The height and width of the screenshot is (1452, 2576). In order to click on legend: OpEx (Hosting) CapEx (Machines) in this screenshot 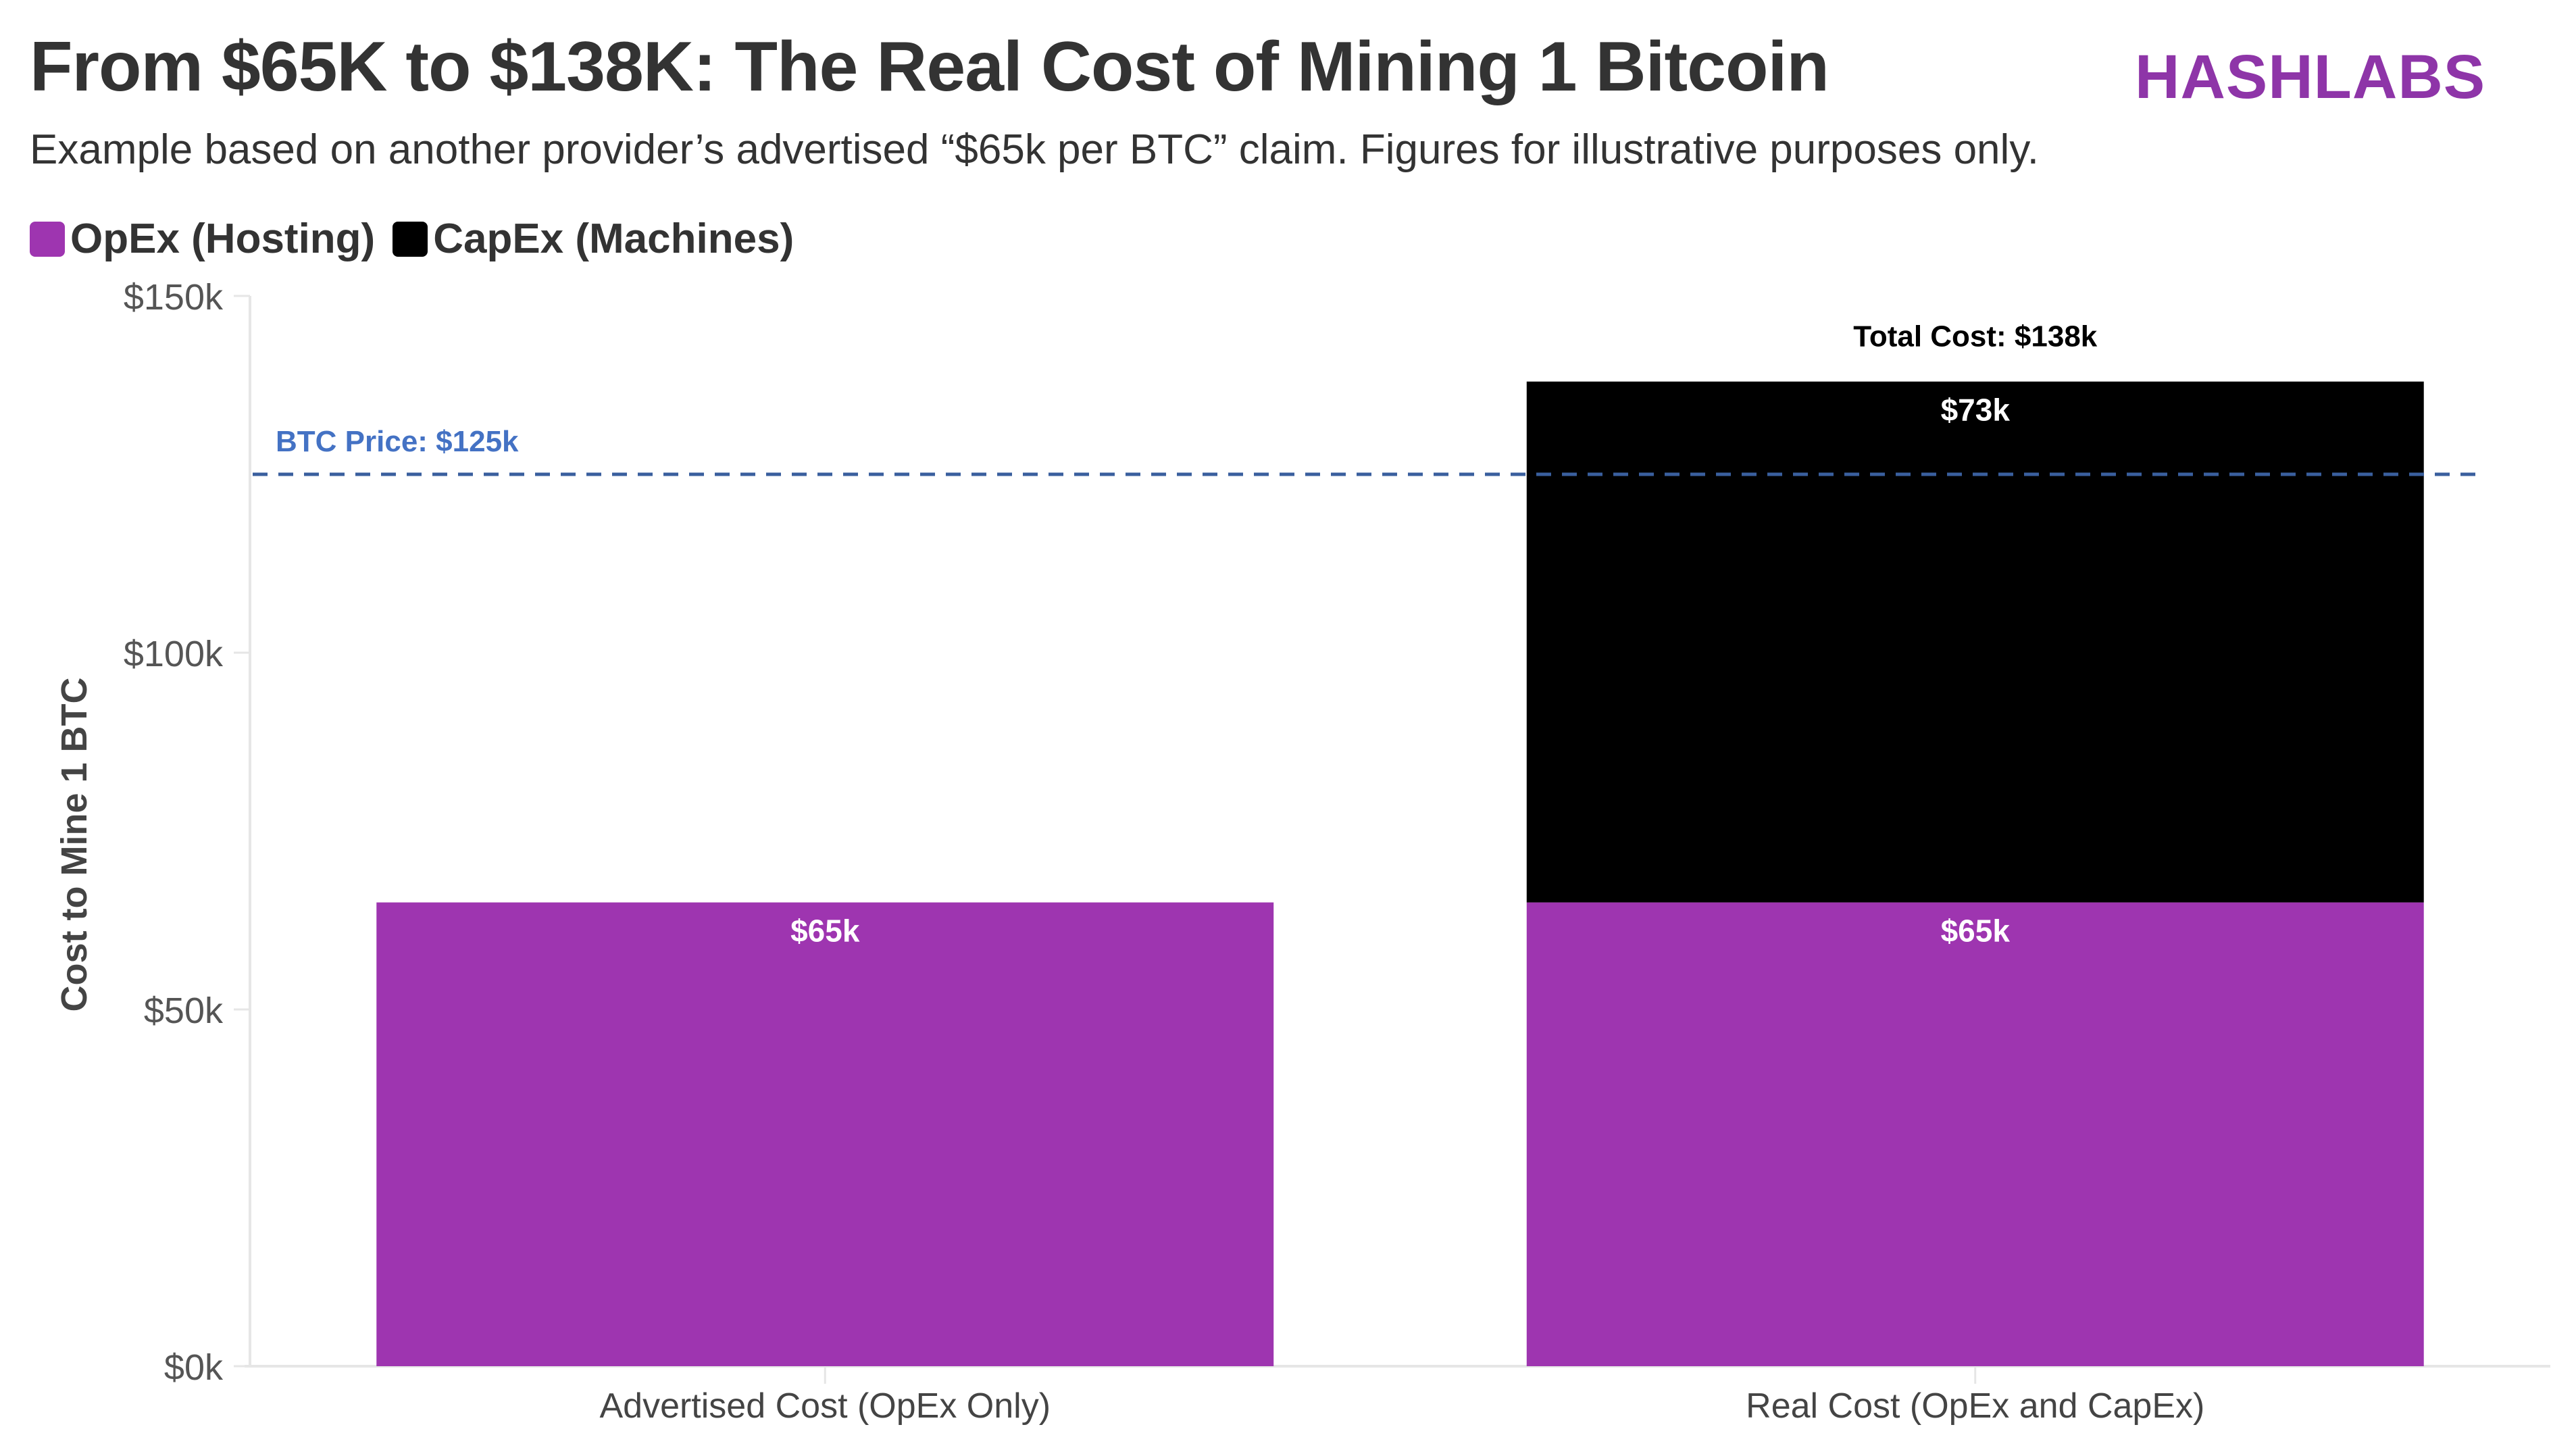, I will do `click(420, 239)`.